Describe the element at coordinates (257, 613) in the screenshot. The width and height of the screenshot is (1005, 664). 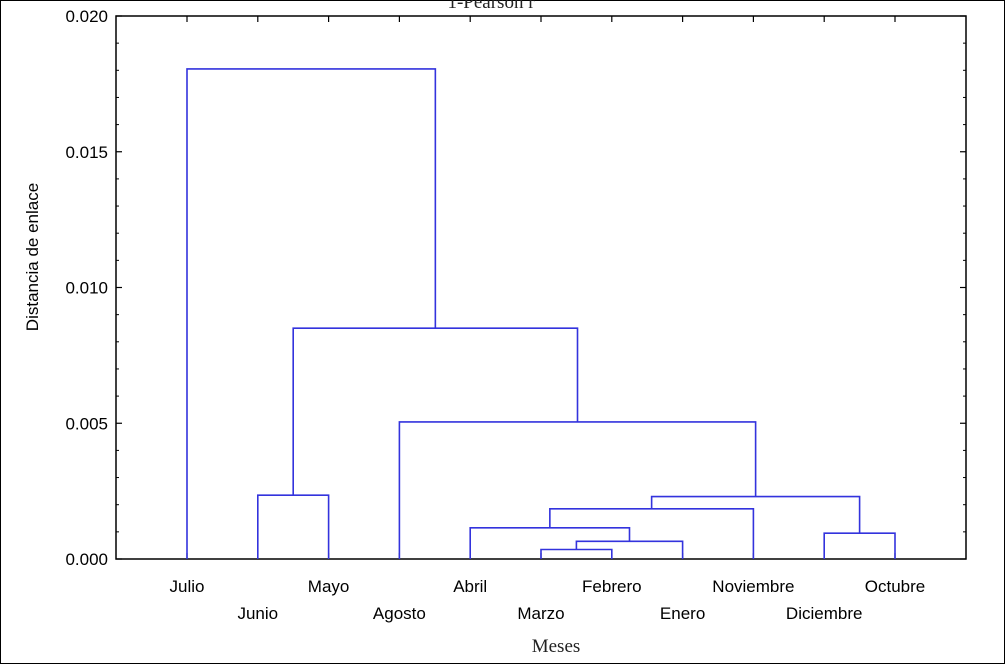
I see `leaf-label: Junio` at that location.